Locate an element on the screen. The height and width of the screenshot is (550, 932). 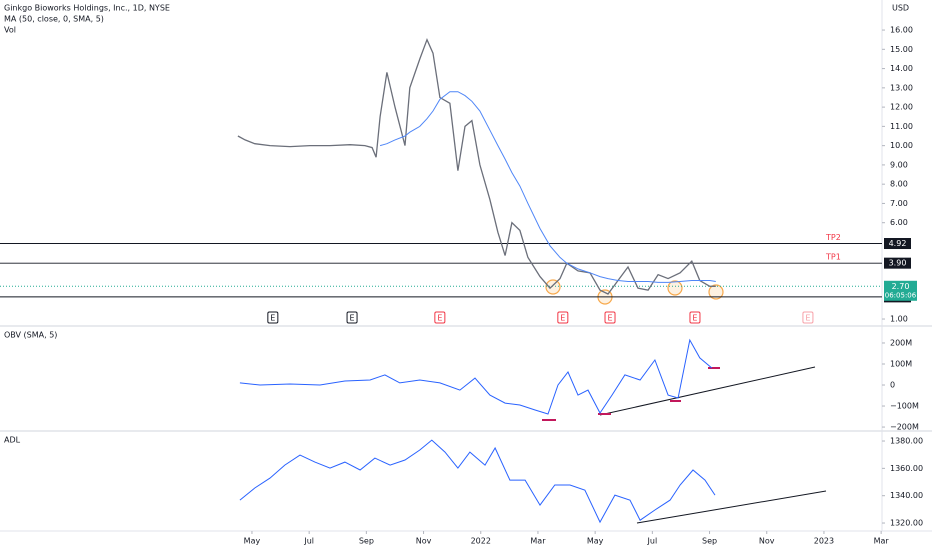
y-tick-label: 16.00 is located at coordinates (901, 30).